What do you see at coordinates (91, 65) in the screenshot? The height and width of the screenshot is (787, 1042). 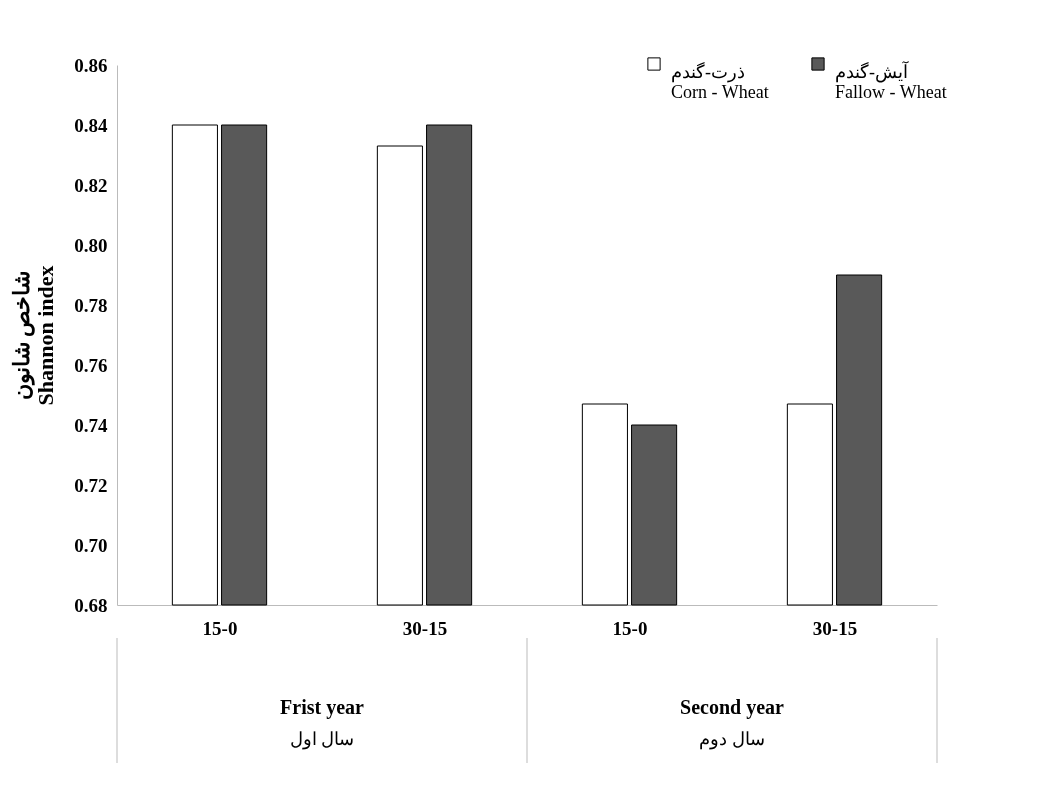 I see `y-tick-label: 0.86` at bounding box center [91, 65].